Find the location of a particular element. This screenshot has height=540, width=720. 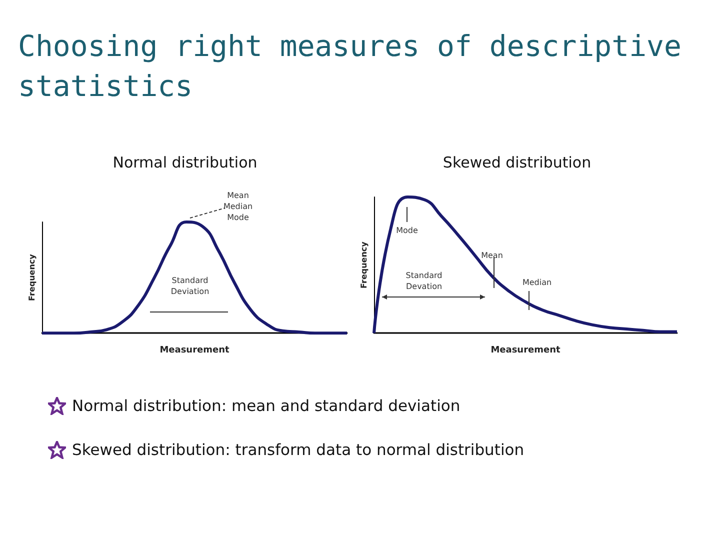

annotation: Median is located at coordinates (537, 282).